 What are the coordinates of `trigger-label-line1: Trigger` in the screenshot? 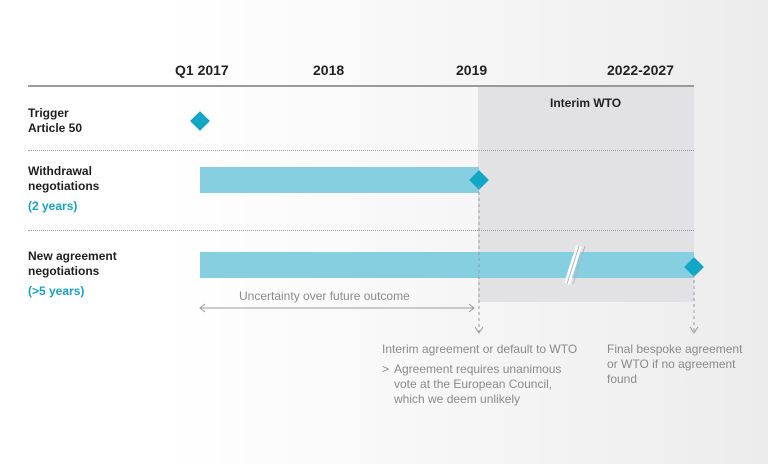 It's located at (48, 113).